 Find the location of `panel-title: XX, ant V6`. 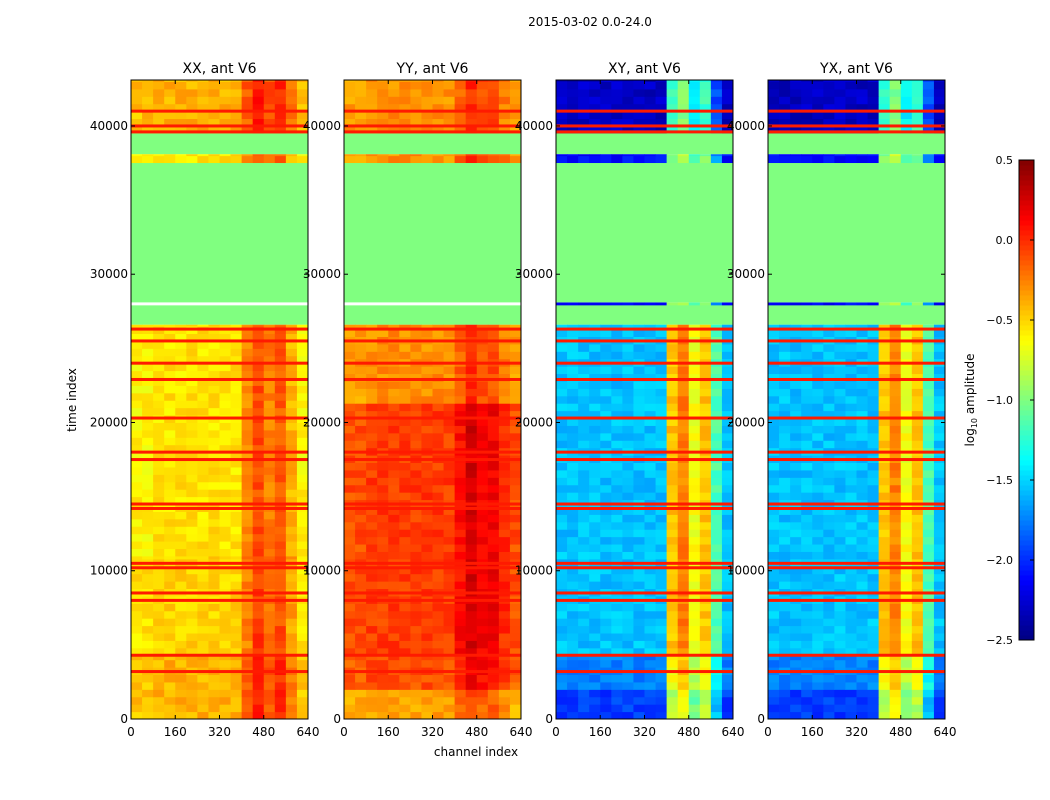

panel-title: XX, ant V6 is located at coordinates (220, 69).